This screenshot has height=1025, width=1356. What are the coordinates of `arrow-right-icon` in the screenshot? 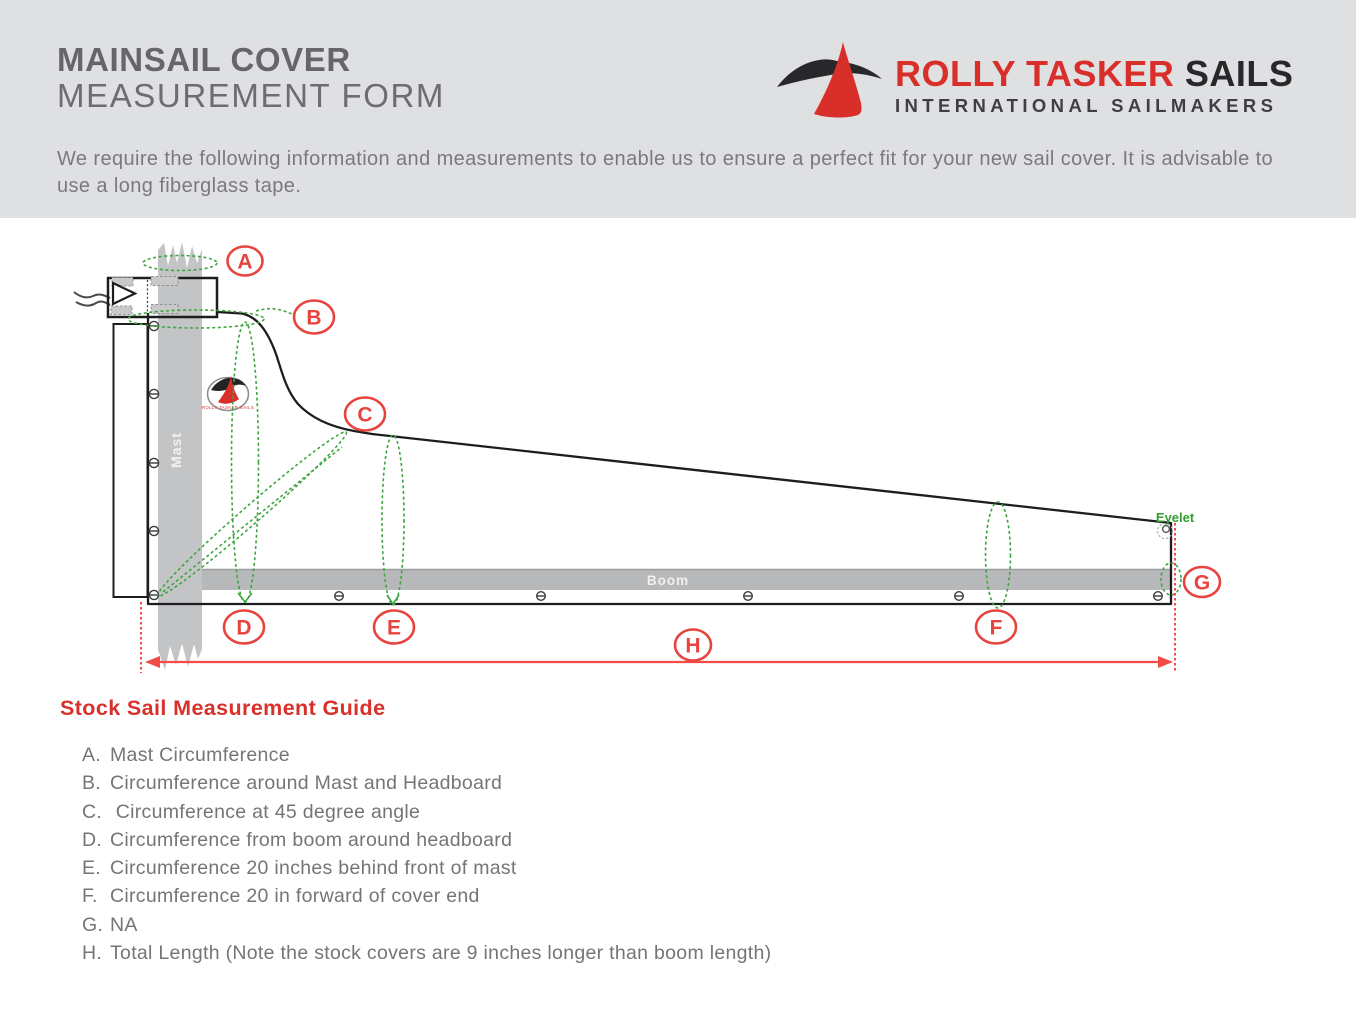 It's located at (1165, 662).